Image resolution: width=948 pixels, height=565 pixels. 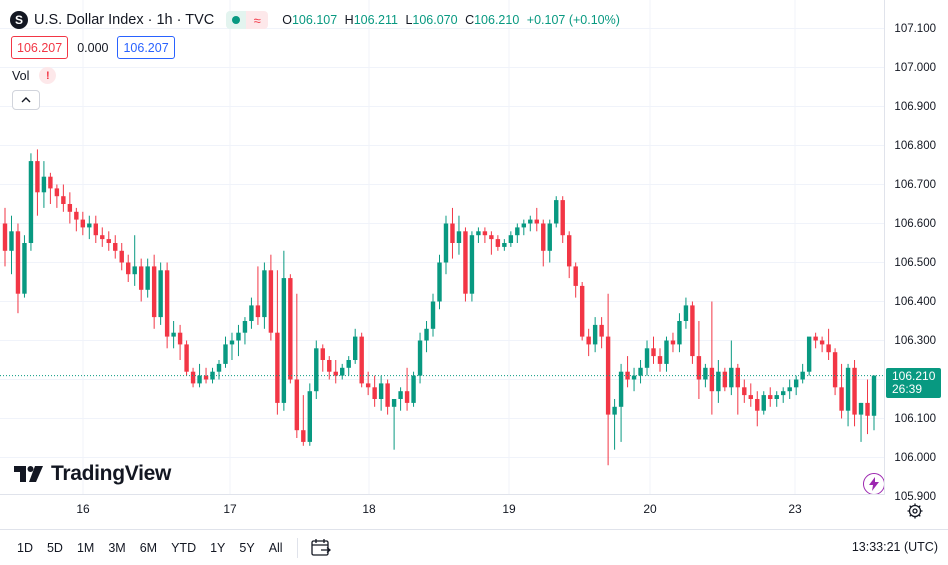 I want to click on price-tick-label: 106.000, so click(x=915, y=457).